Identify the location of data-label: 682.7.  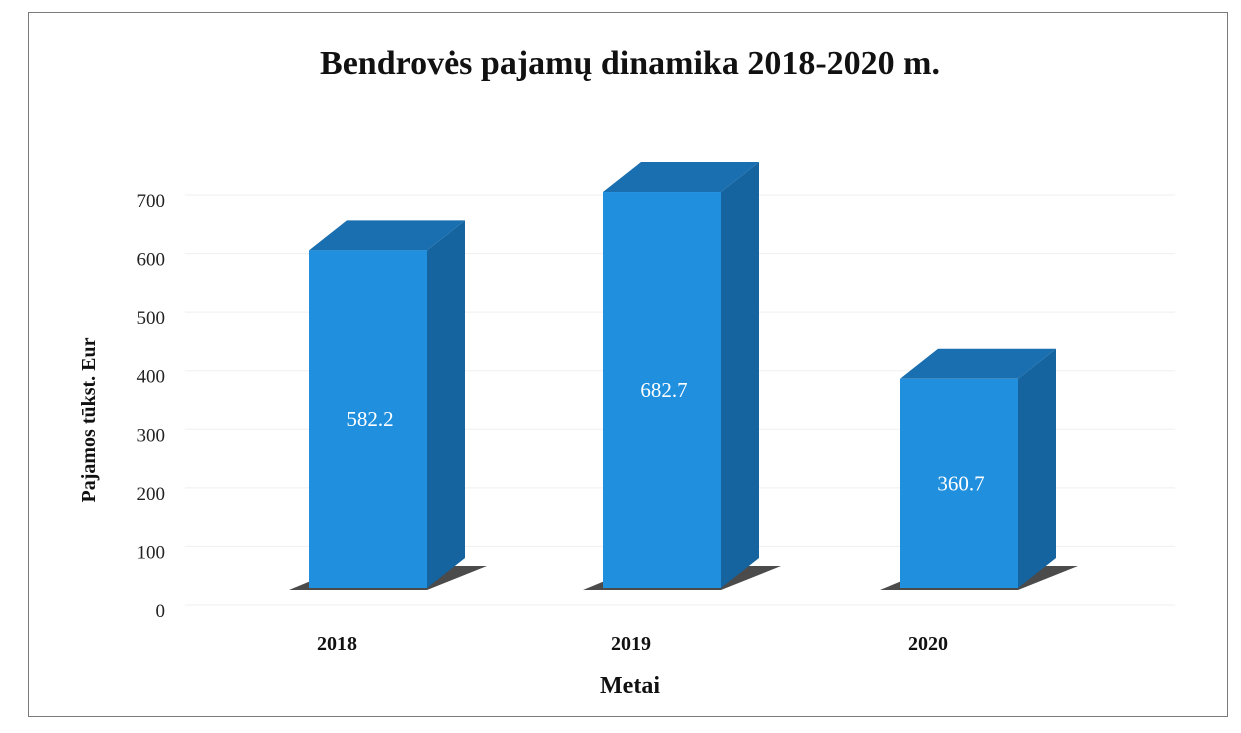
(663, 390).